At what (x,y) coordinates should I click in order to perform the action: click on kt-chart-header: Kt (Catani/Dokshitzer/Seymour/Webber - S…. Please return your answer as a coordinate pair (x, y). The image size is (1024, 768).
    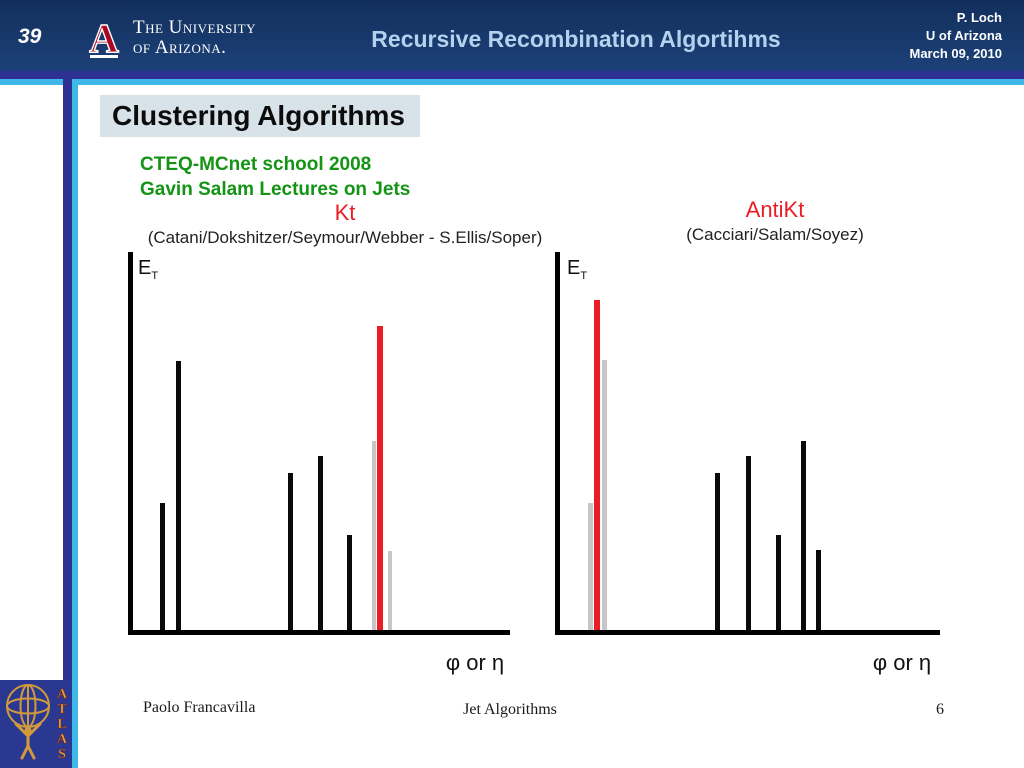
    Looking at the image, I should click on (345, 224).